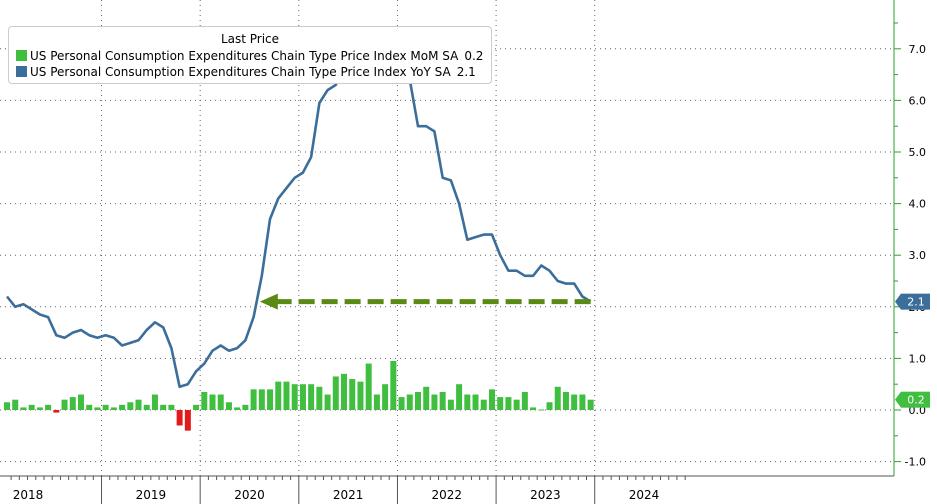 The height and width of the screenshot is (504, 937). What do you see at coordinates (918, 255) in the screenshot?
I see `y-tick-label: 3.0` at bounding box center [918, 255].